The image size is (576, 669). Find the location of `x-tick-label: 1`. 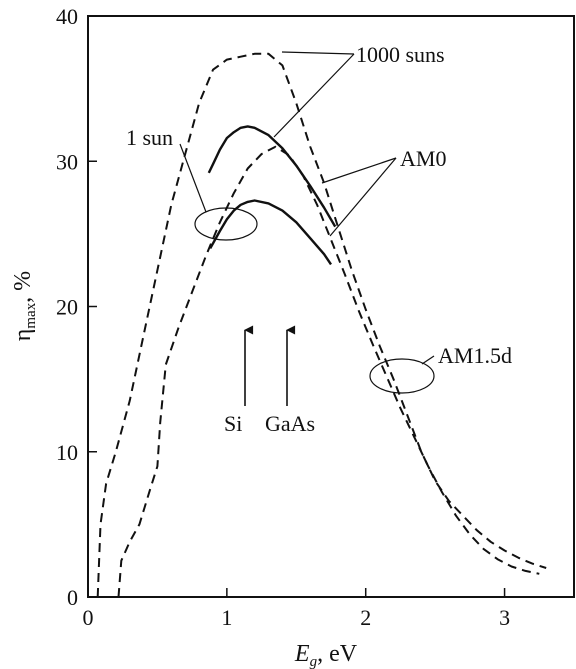

x-tick-label: 1 is located at coordinates (226, 617).